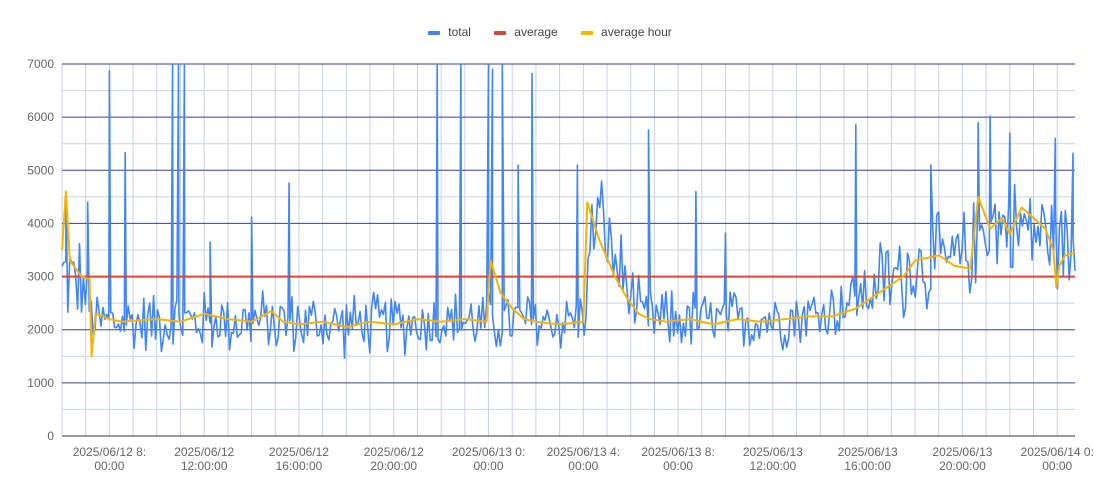 The height and width of the screenshot is (497, 1100). I want to click on x-tick-label-line1: 2025/06/14 0:, so click(1057, 452).